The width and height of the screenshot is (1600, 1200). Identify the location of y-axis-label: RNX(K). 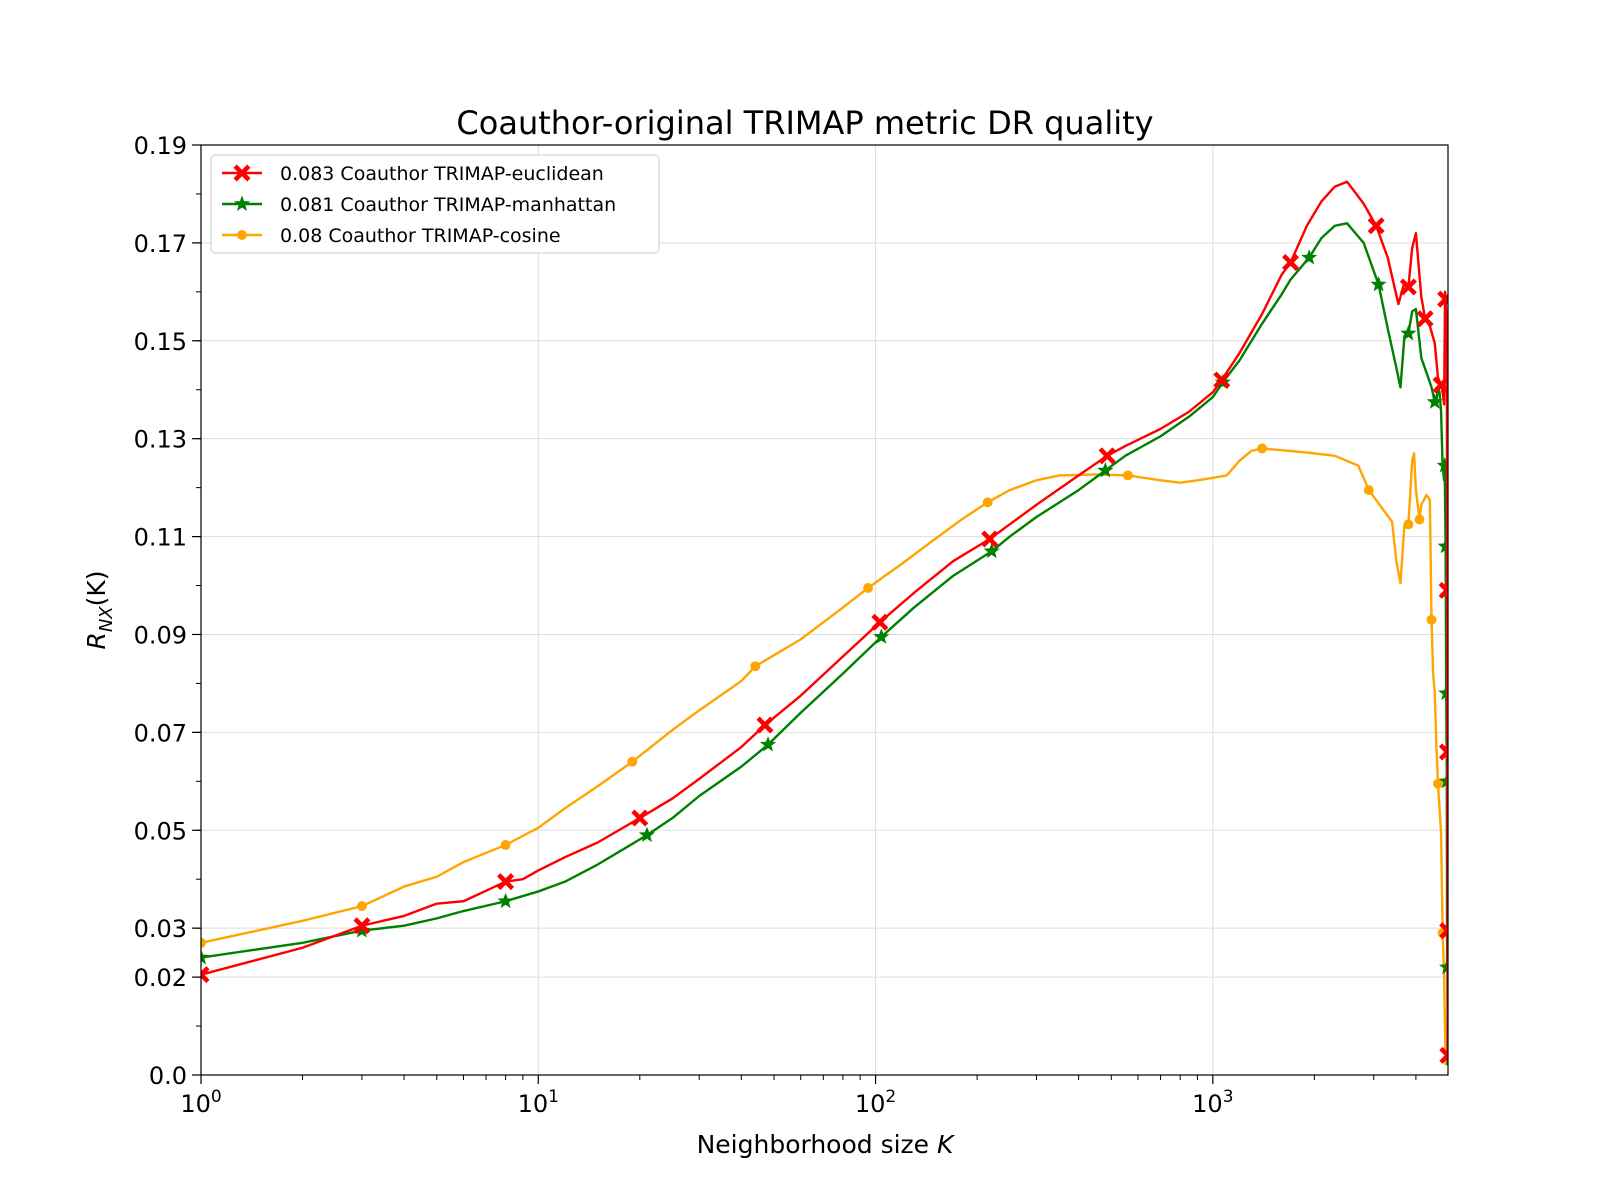
(99, 609).